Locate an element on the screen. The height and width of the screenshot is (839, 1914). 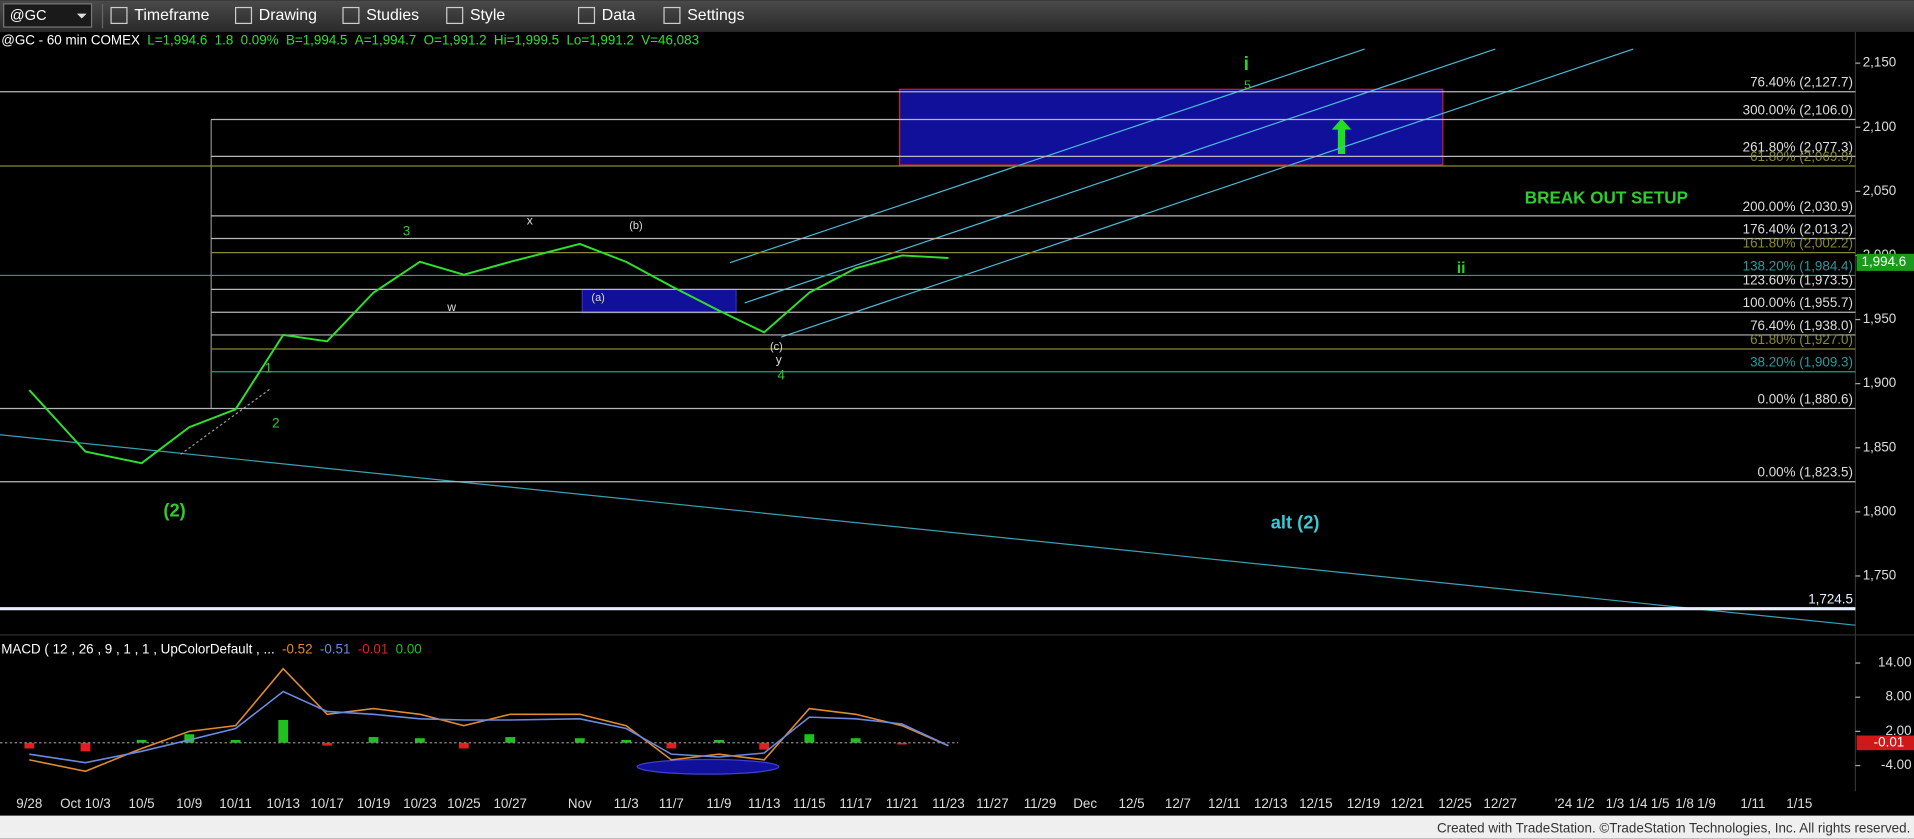
wave-label: ii is located at coordinates (1461, 268).